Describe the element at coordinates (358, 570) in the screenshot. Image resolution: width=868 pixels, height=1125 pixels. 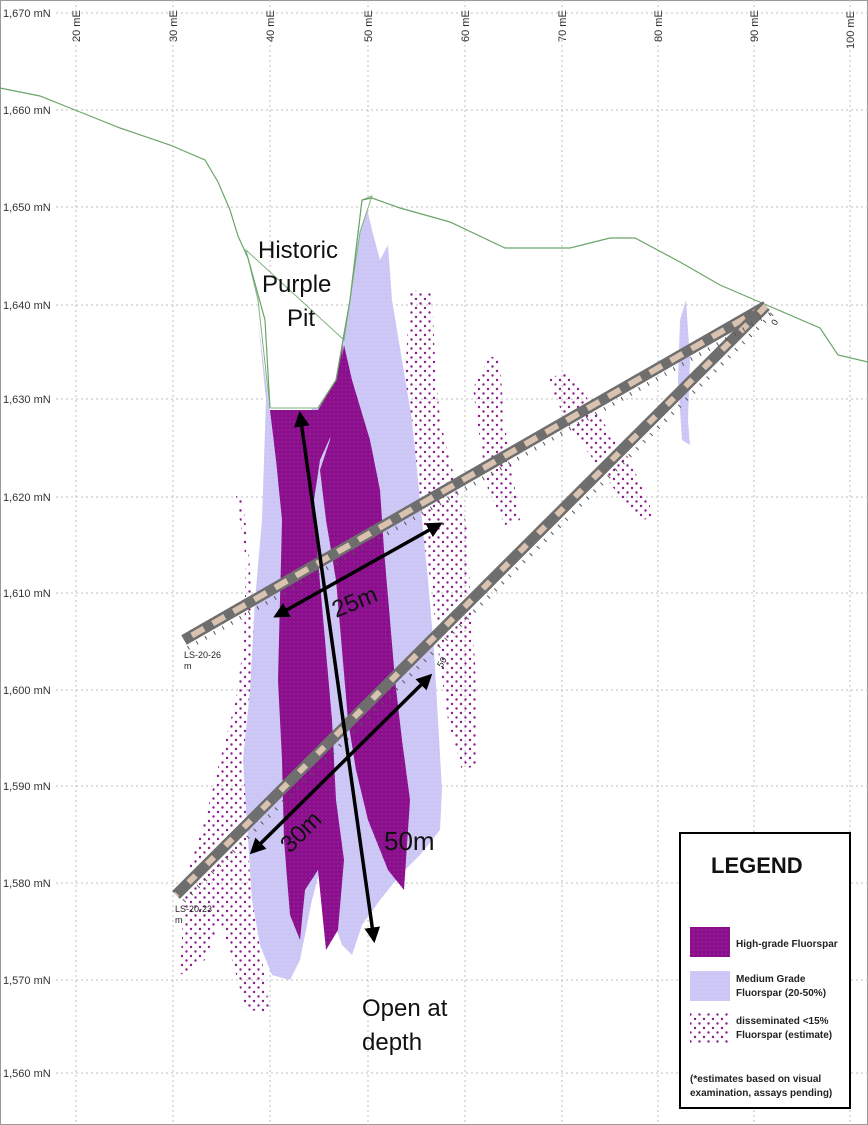
I see `arrow-width-upper` at that location.